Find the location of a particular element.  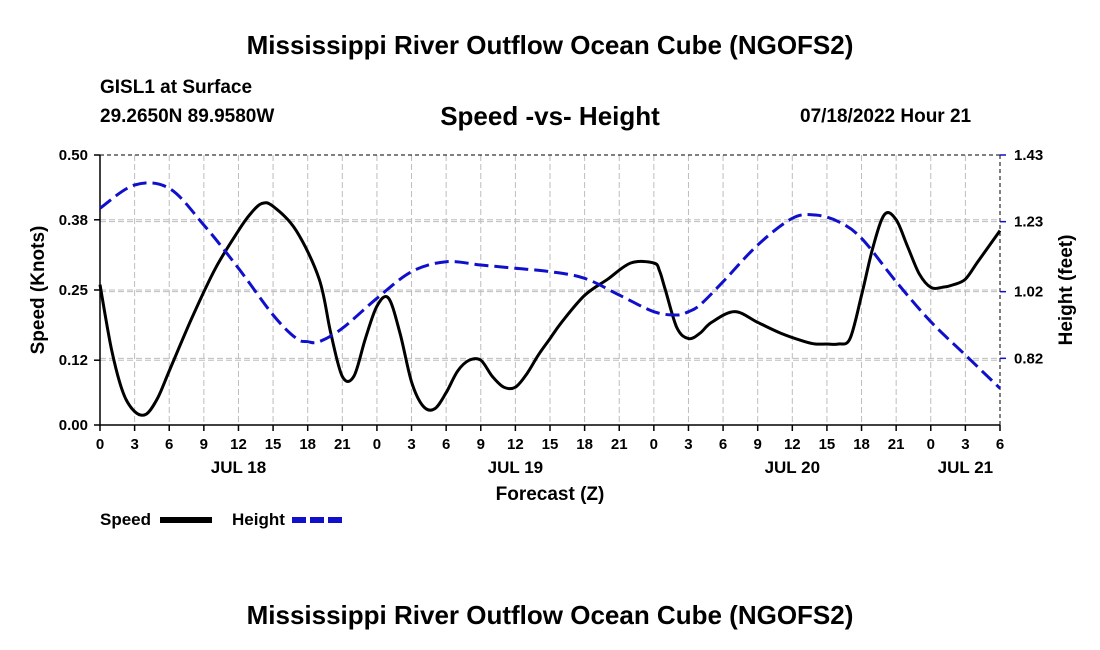

station-coordinates: 29.2650N 89.9580W is located at coordinates (187, 116).